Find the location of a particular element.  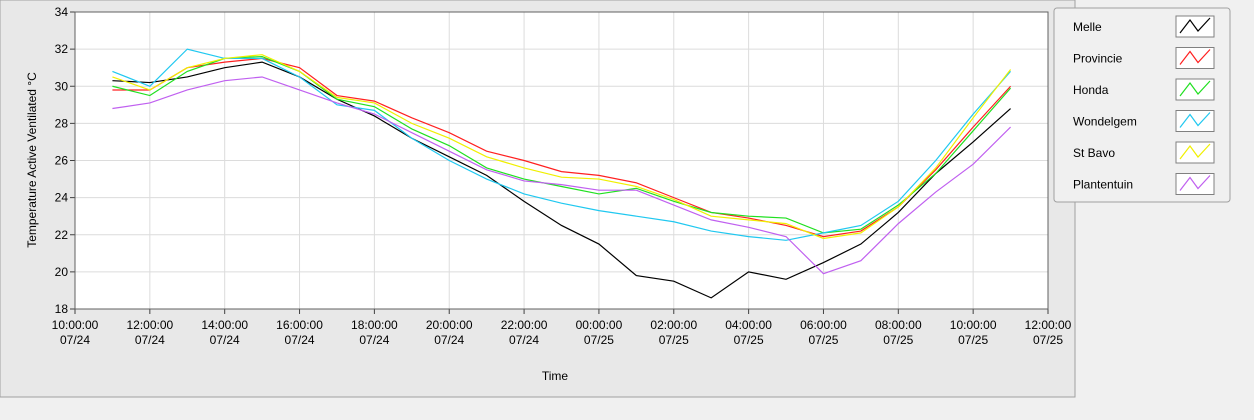

x-axis-label: Time is located at coordinates (555, 376).